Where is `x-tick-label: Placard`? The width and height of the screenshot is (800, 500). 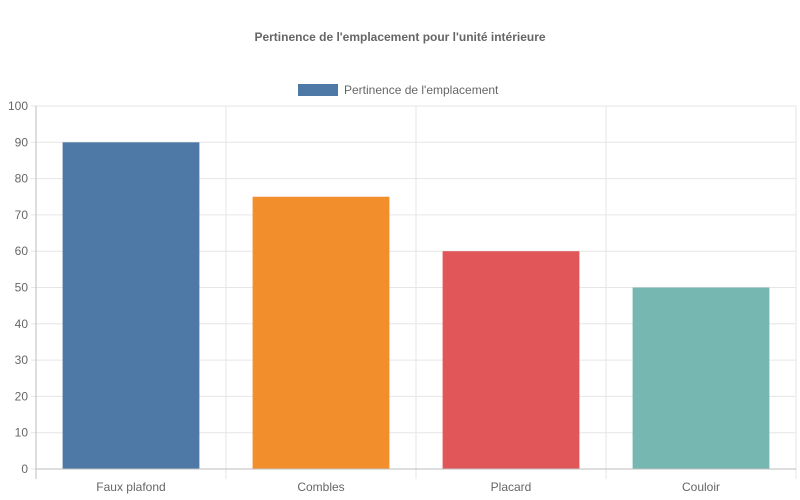
x-tick-label: Placard is located at coordinates (511, 487).